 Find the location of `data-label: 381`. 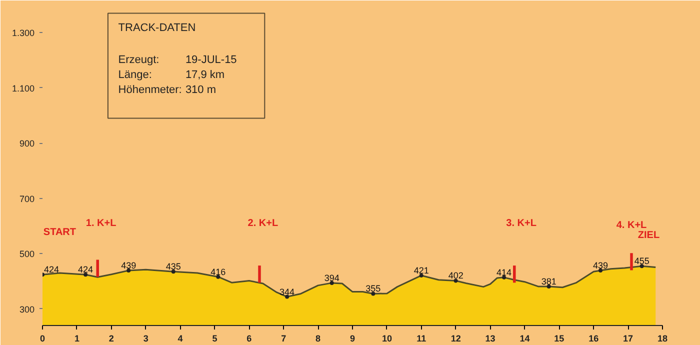

data-label: 381 is located at coordinates (548, 281).